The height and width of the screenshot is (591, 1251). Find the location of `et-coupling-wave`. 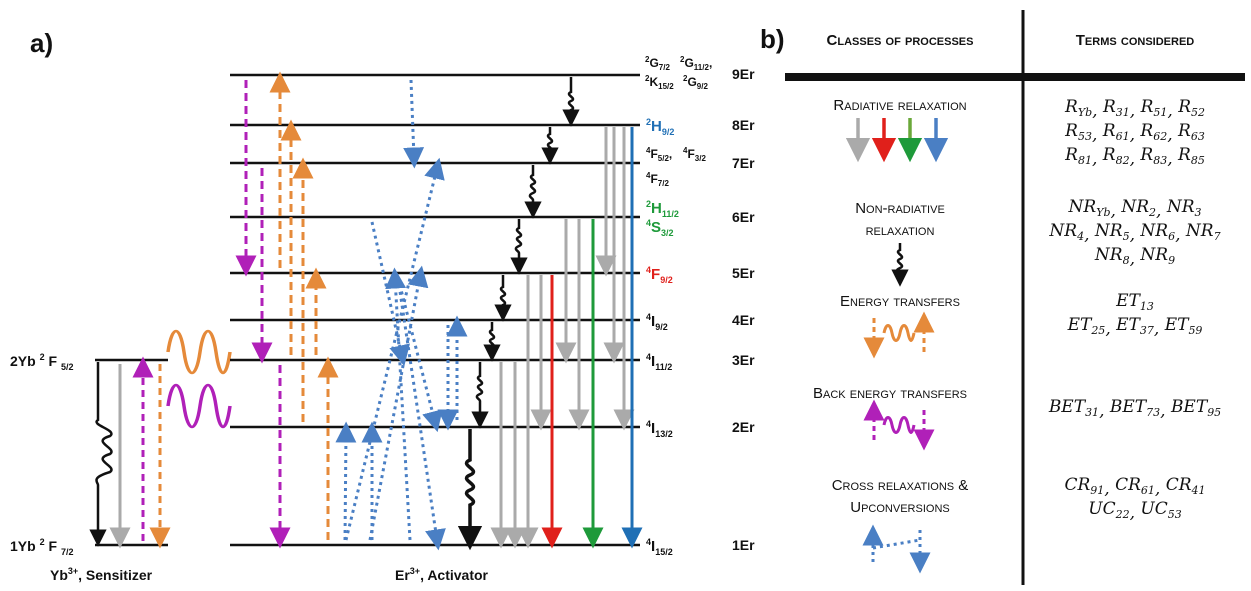

et-coupling-wave is located at coordinates (199, 352).